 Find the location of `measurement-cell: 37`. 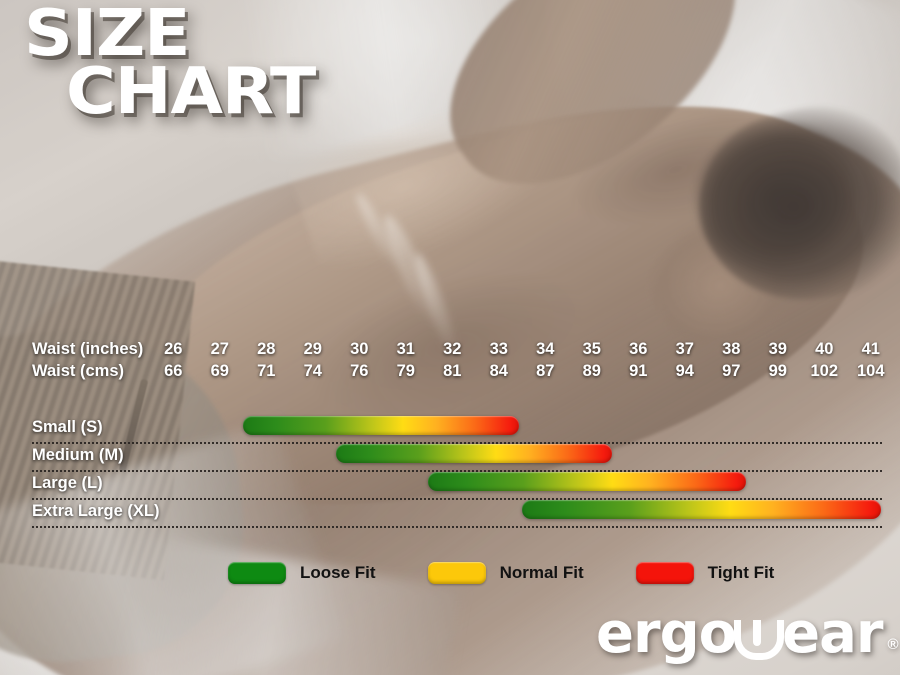

measurement-cell: 37 is located at coordinates (684, 349).